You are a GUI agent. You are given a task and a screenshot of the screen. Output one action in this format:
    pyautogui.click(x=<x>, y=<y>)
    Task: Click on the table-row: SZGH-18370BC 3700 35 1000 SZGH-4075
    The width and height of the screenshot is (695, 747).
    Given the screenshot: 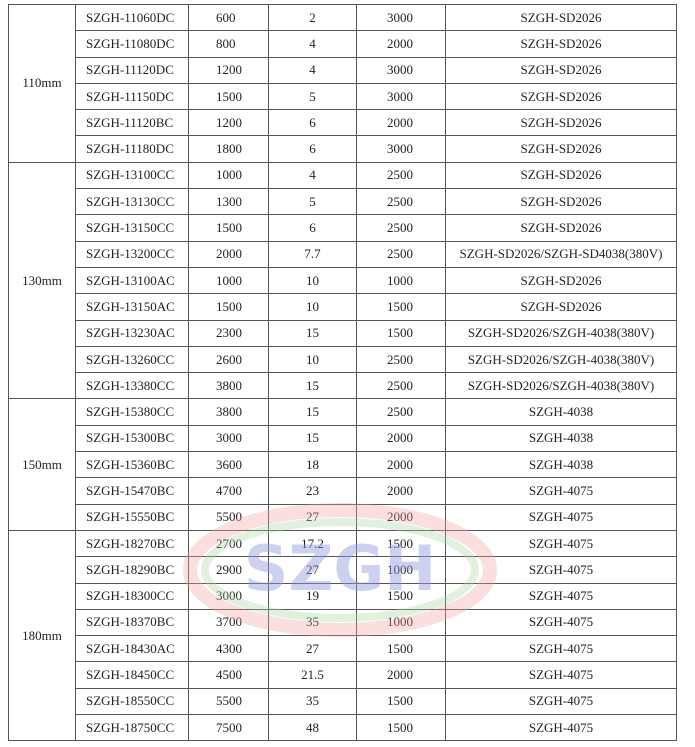 What is the action you would take?
    pyautogui.click(x=343, y=622)
    